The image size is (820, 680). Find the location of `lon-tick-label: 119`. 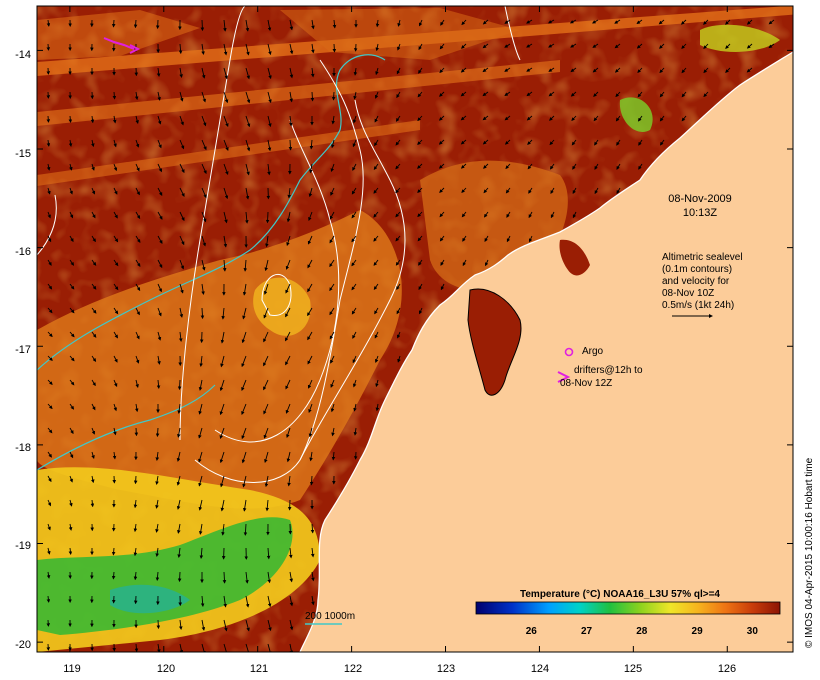

lon-tick-label: 119 is located at coordinates (72, 669).